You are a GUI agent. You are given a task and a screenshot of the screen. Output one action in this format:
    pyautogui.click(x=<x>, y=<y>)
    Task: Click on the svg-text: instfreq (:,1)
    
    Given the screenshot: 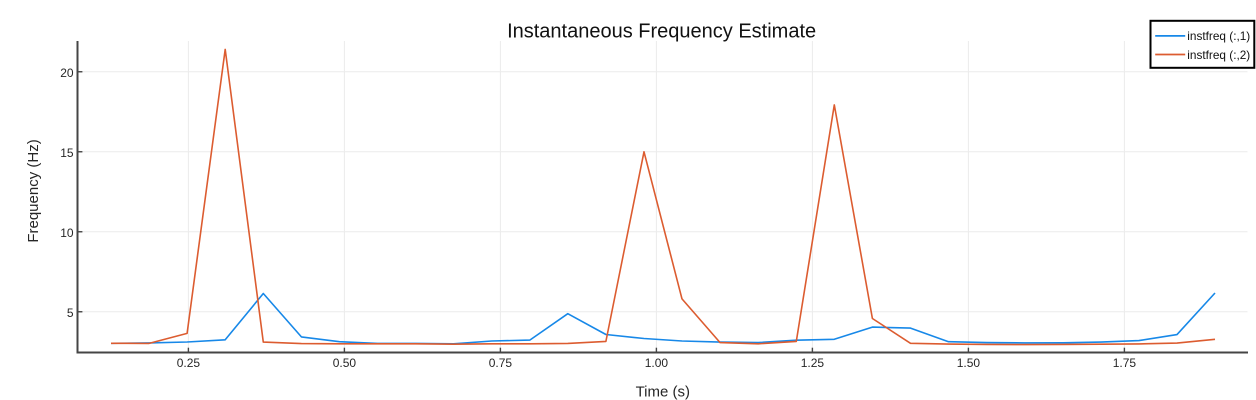 What is the action you would take?
    pyautogui.click(x=1218, y=36)
    